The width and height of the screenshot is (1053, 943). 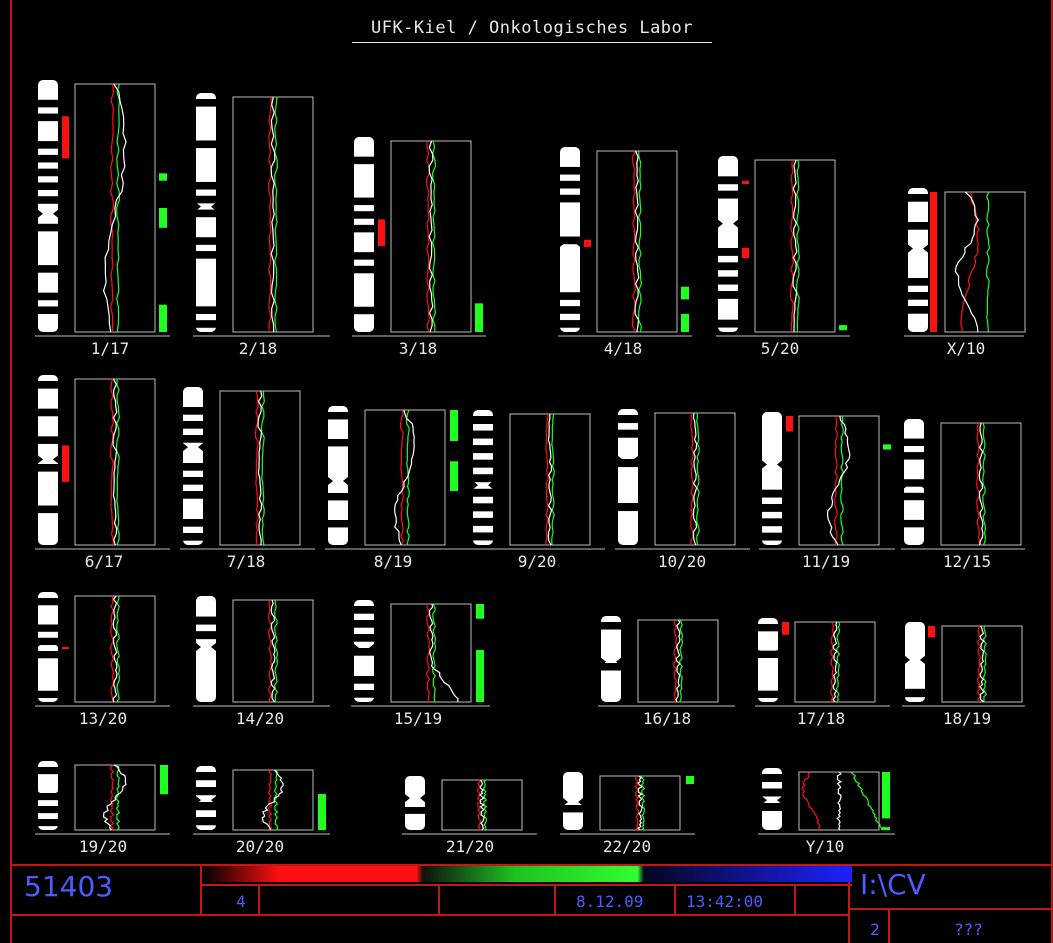 What do you see at coordinates (69, 886) in the screenshot?
I see `case-id: 51403` at bounding box center [69, 886].